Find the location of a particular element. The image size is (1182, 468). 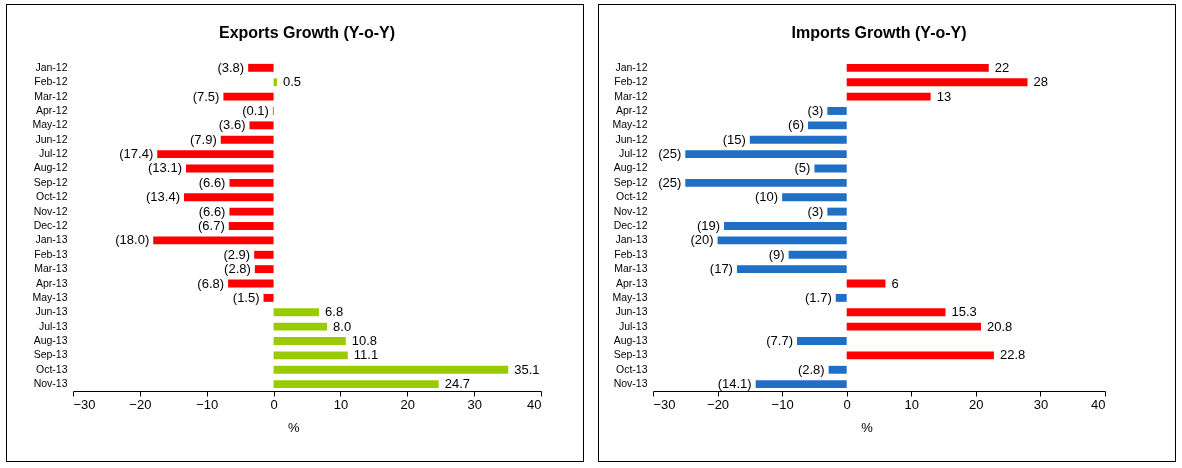

y-tick-label: Jun-13 is located at coordinates (51, 311).